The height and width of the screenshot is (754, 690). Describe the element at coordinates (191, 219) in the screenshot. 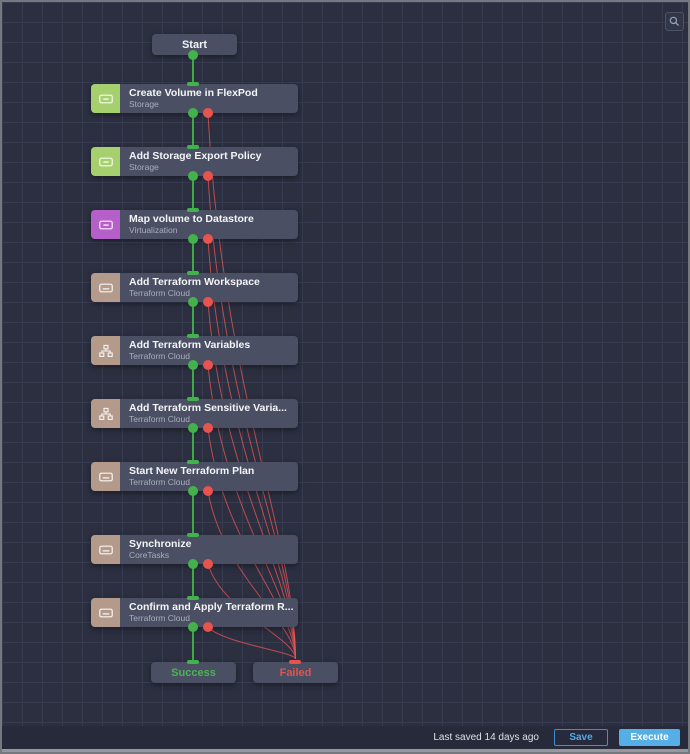

I see `task-title: Map volume to Datastore` at that location.